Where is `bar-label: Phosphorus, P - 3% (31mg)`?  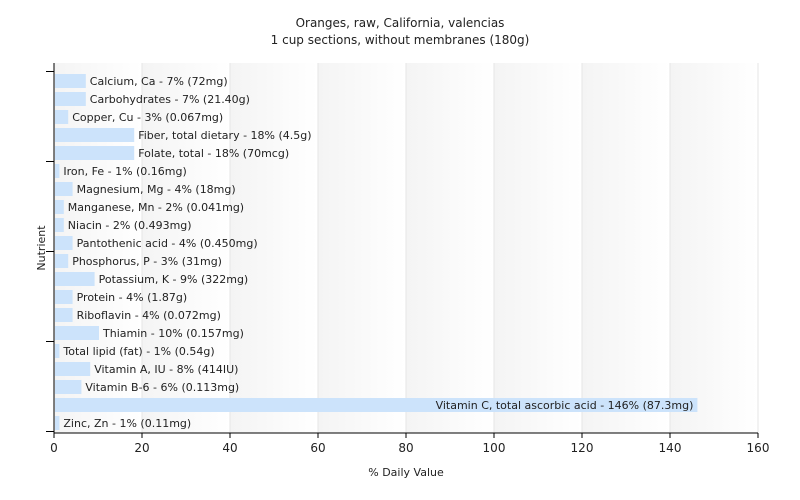 bar-label: Phosphorus, P - 3% (31mg) is located at coordinates (147, 261).